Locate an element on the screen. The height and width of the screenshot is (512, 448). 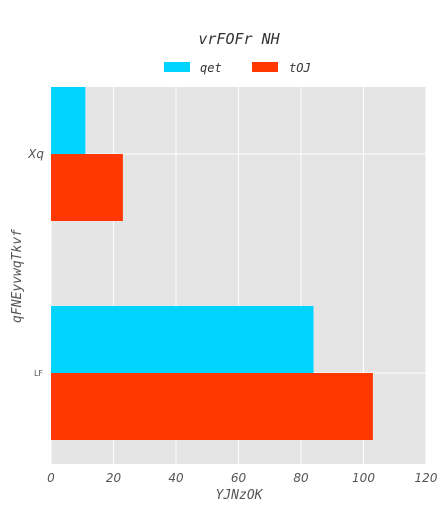
bar-tOJ-Xq is located at coordinates (87, 187).